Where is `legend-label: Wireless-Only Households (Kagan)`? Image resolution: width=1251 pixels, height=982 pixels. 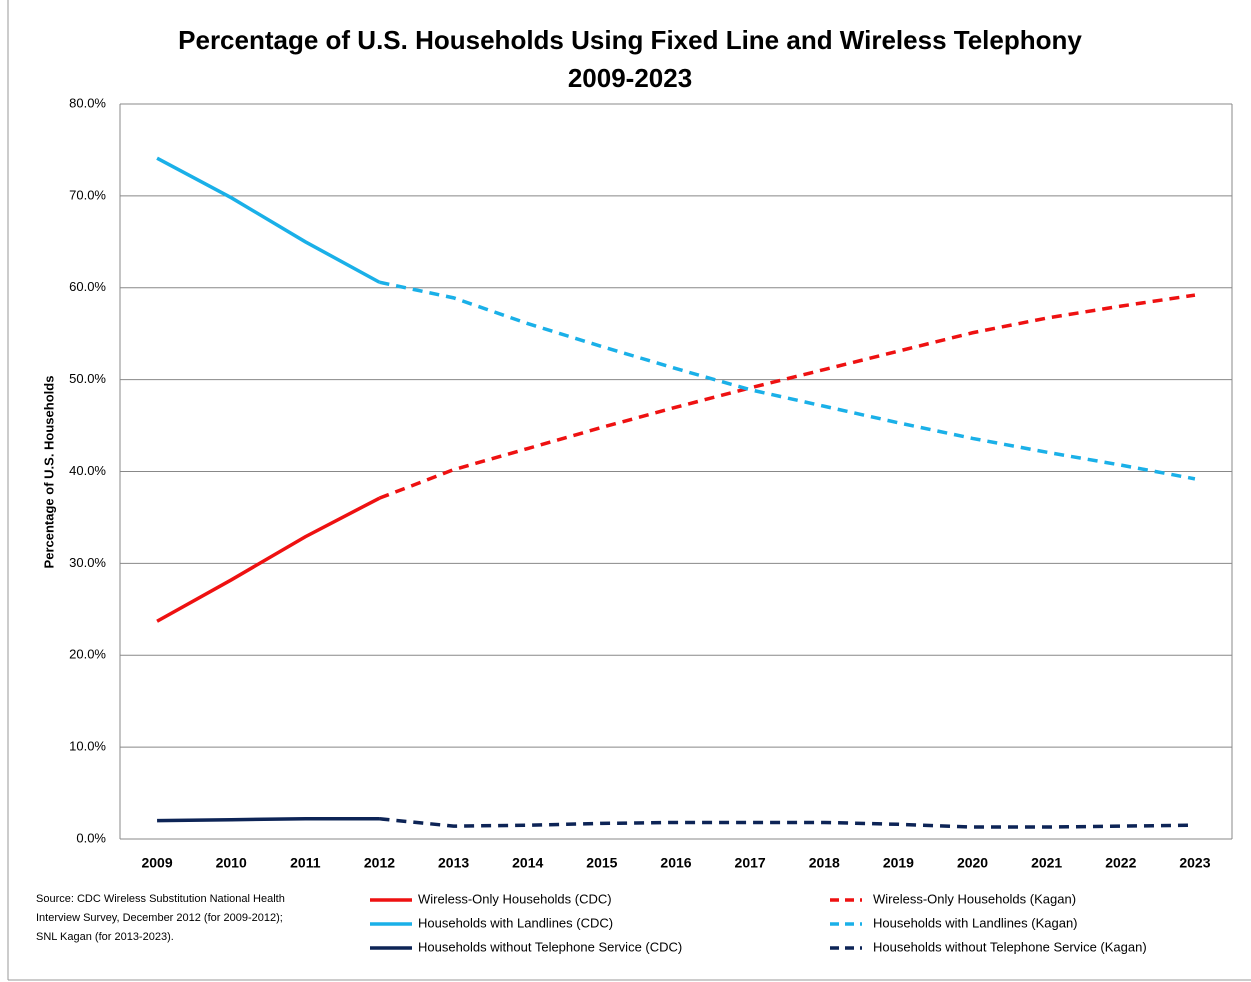
legend-label: Wireless-Only Households (Kagan) is located at coordinates (974, 898).